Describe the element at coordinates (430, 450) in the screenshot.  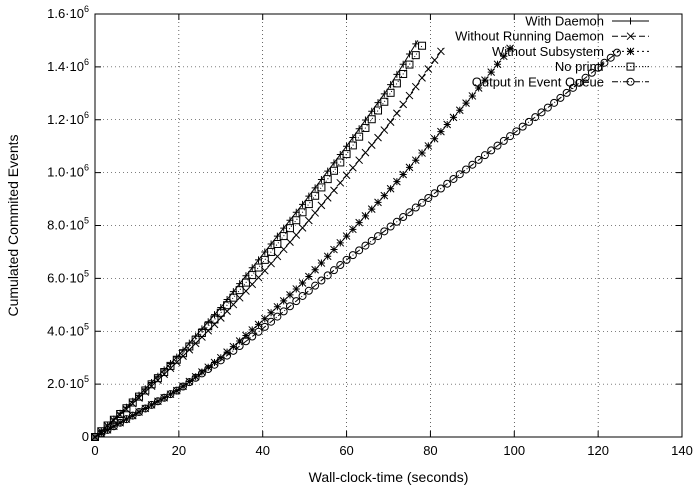
I see `x-tick-label: 80` at that location.